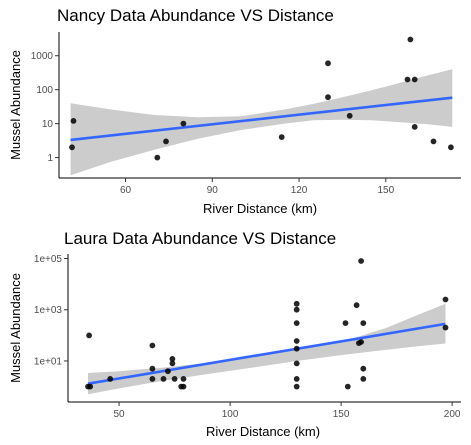  I want to click on y-tick-label: 1, so click(50, 158).